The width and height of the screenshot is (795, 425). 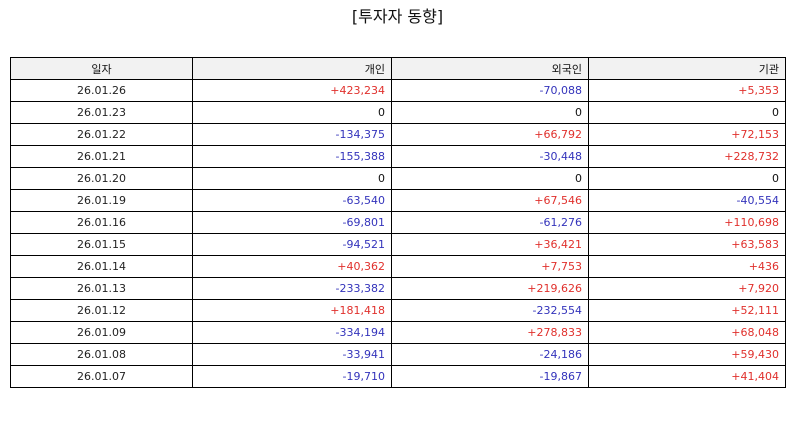 I want to click on table-row: 26.01.13 -233,382 +219,626 +7,920, so click(x=398, y=288).